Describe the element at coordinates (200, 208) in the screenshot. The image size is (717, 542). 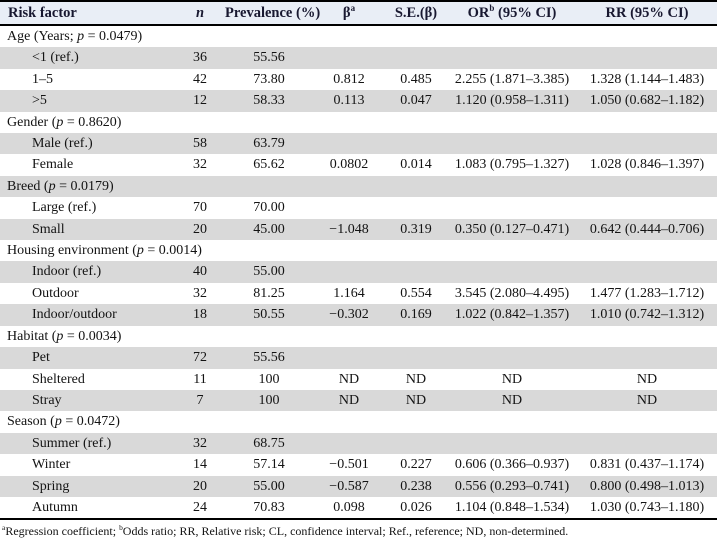
I see `n-cell: 70` at that location.